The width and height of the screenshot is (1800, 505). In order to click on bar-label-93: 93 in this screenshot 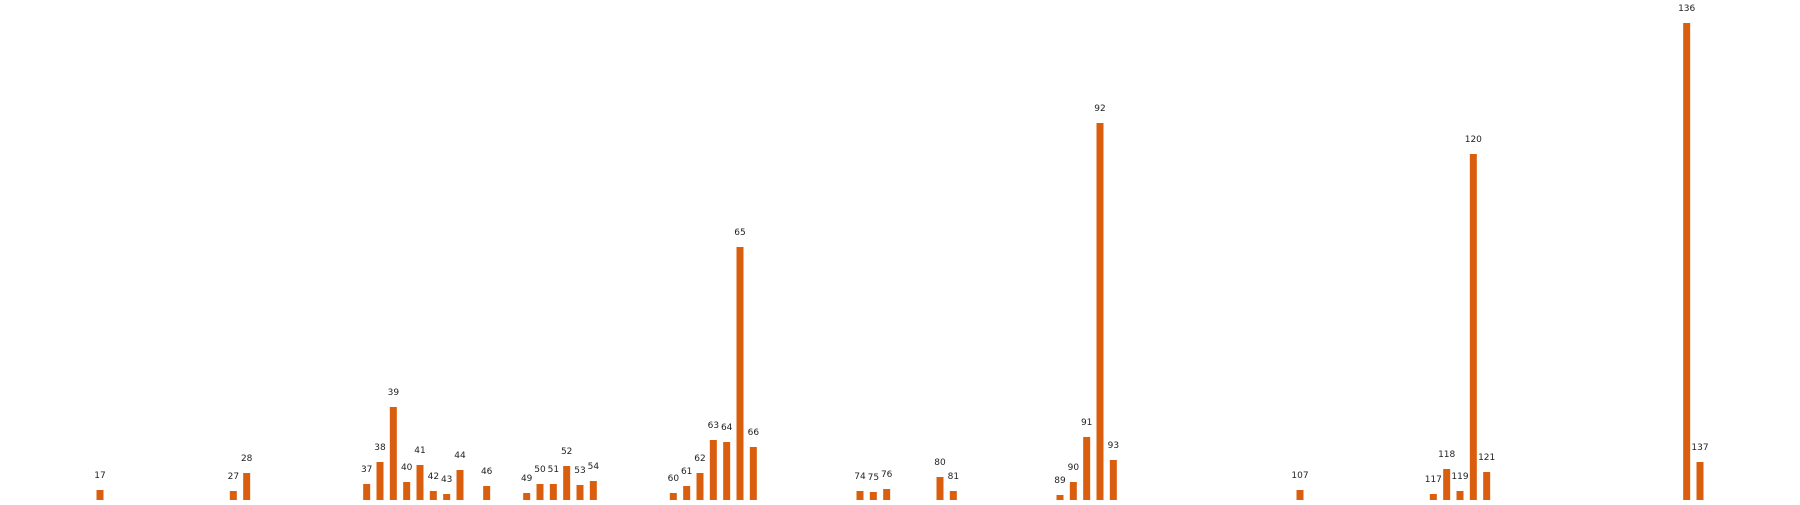, I will do `click(1113, 446)`.